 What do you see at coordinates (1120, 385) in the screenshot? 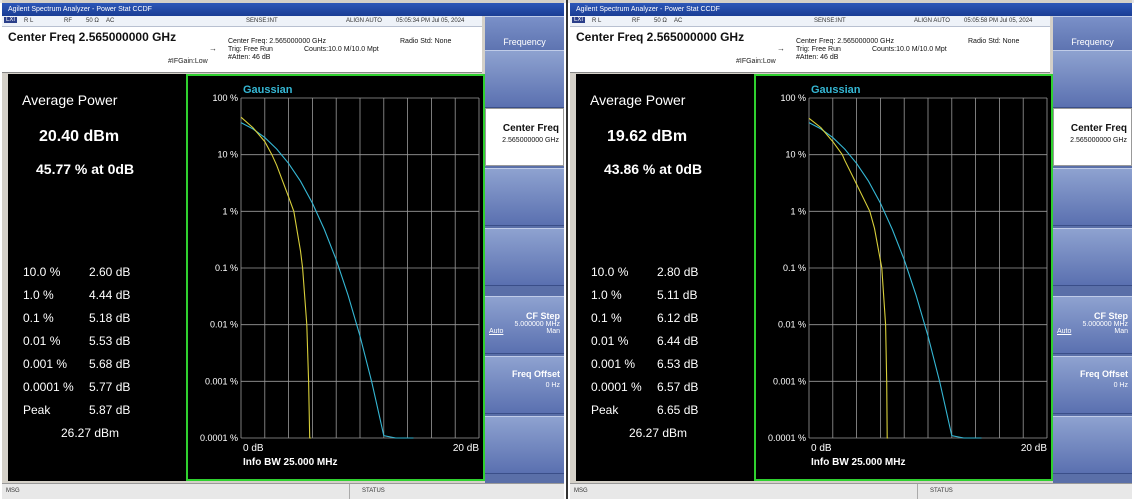
I see `softkey-value: 0 Hz` at bounding box center [1120, 385].